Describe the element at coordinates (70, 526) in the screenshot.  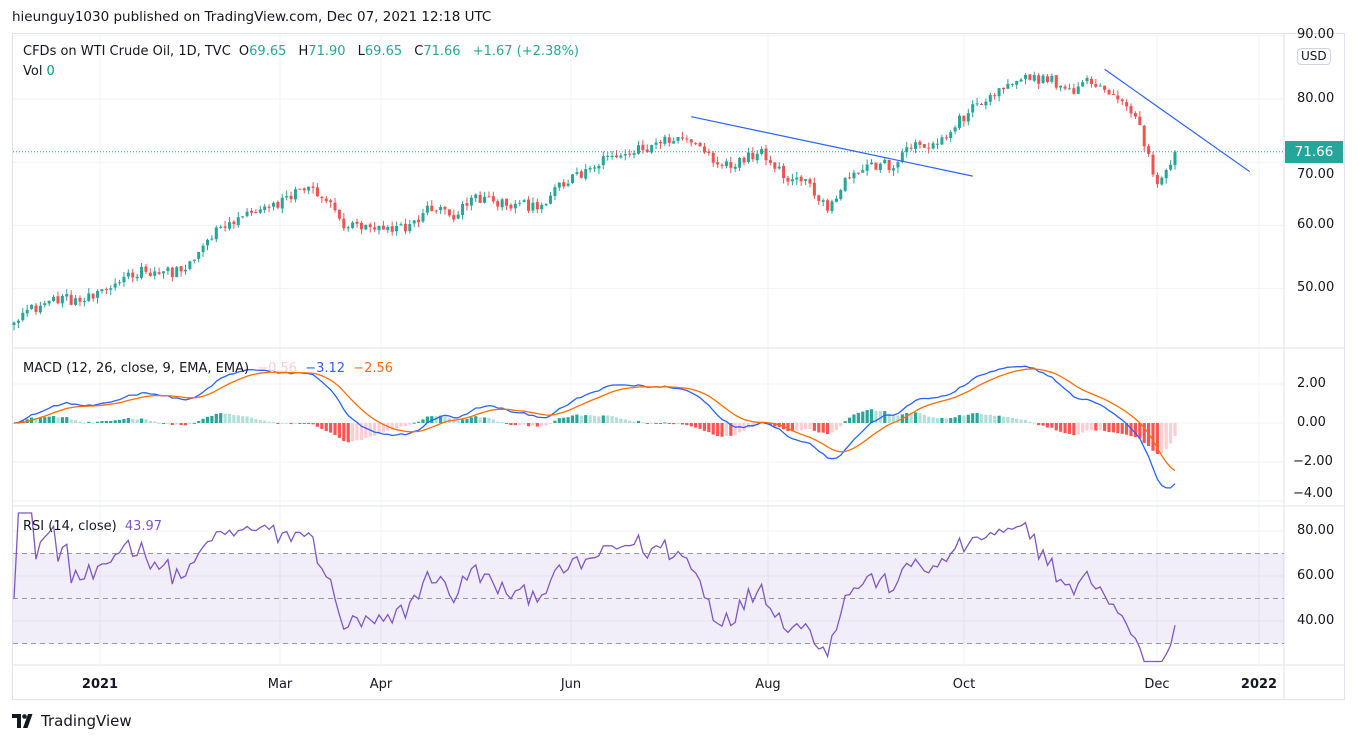
I see `rsi-title: RSI (14, close)` at that location.